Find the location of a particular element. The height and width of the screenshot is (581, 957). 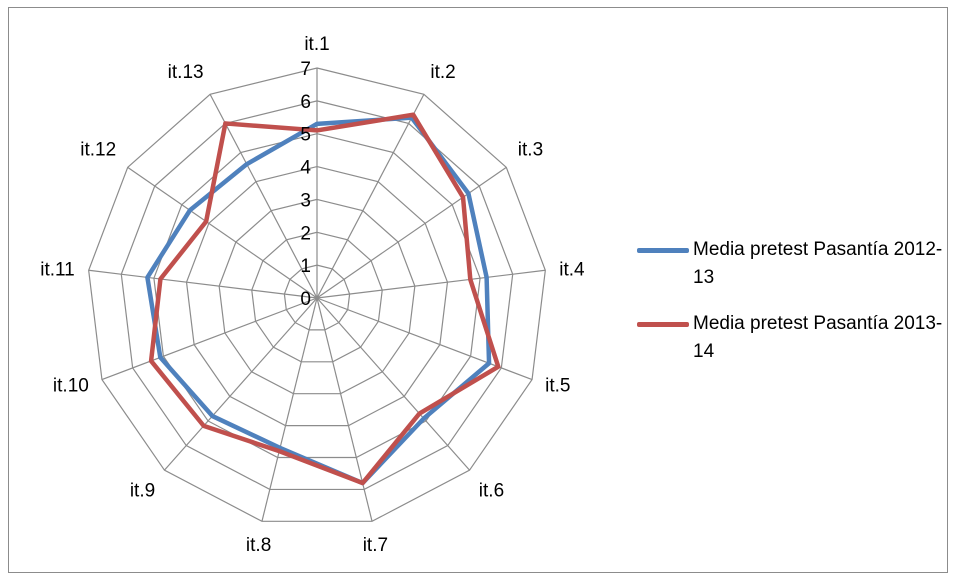

category-label-it-11: it.11 is located at coordinates (57, 270).